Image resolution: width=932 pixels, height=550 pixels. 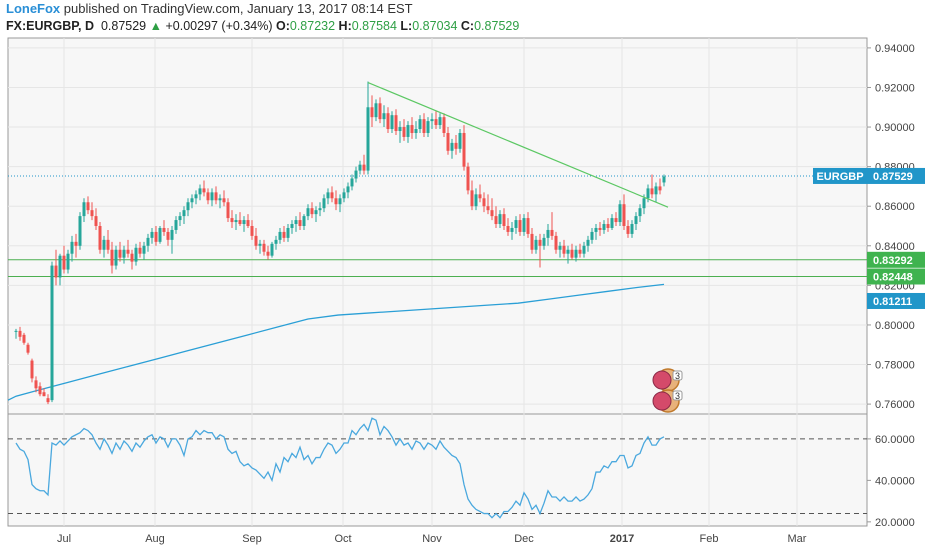 I want to click on low-label: L:, so click(x=406, y=26).